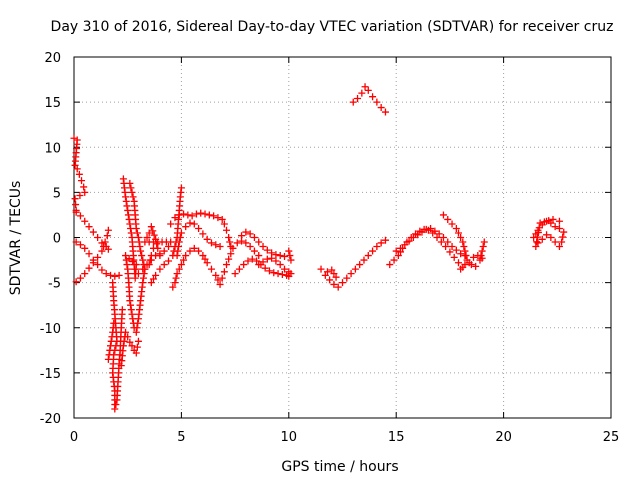 The width and height of the screenshot is (640, 480). I want to click on y-tick-label: -20, so click(50, 419).